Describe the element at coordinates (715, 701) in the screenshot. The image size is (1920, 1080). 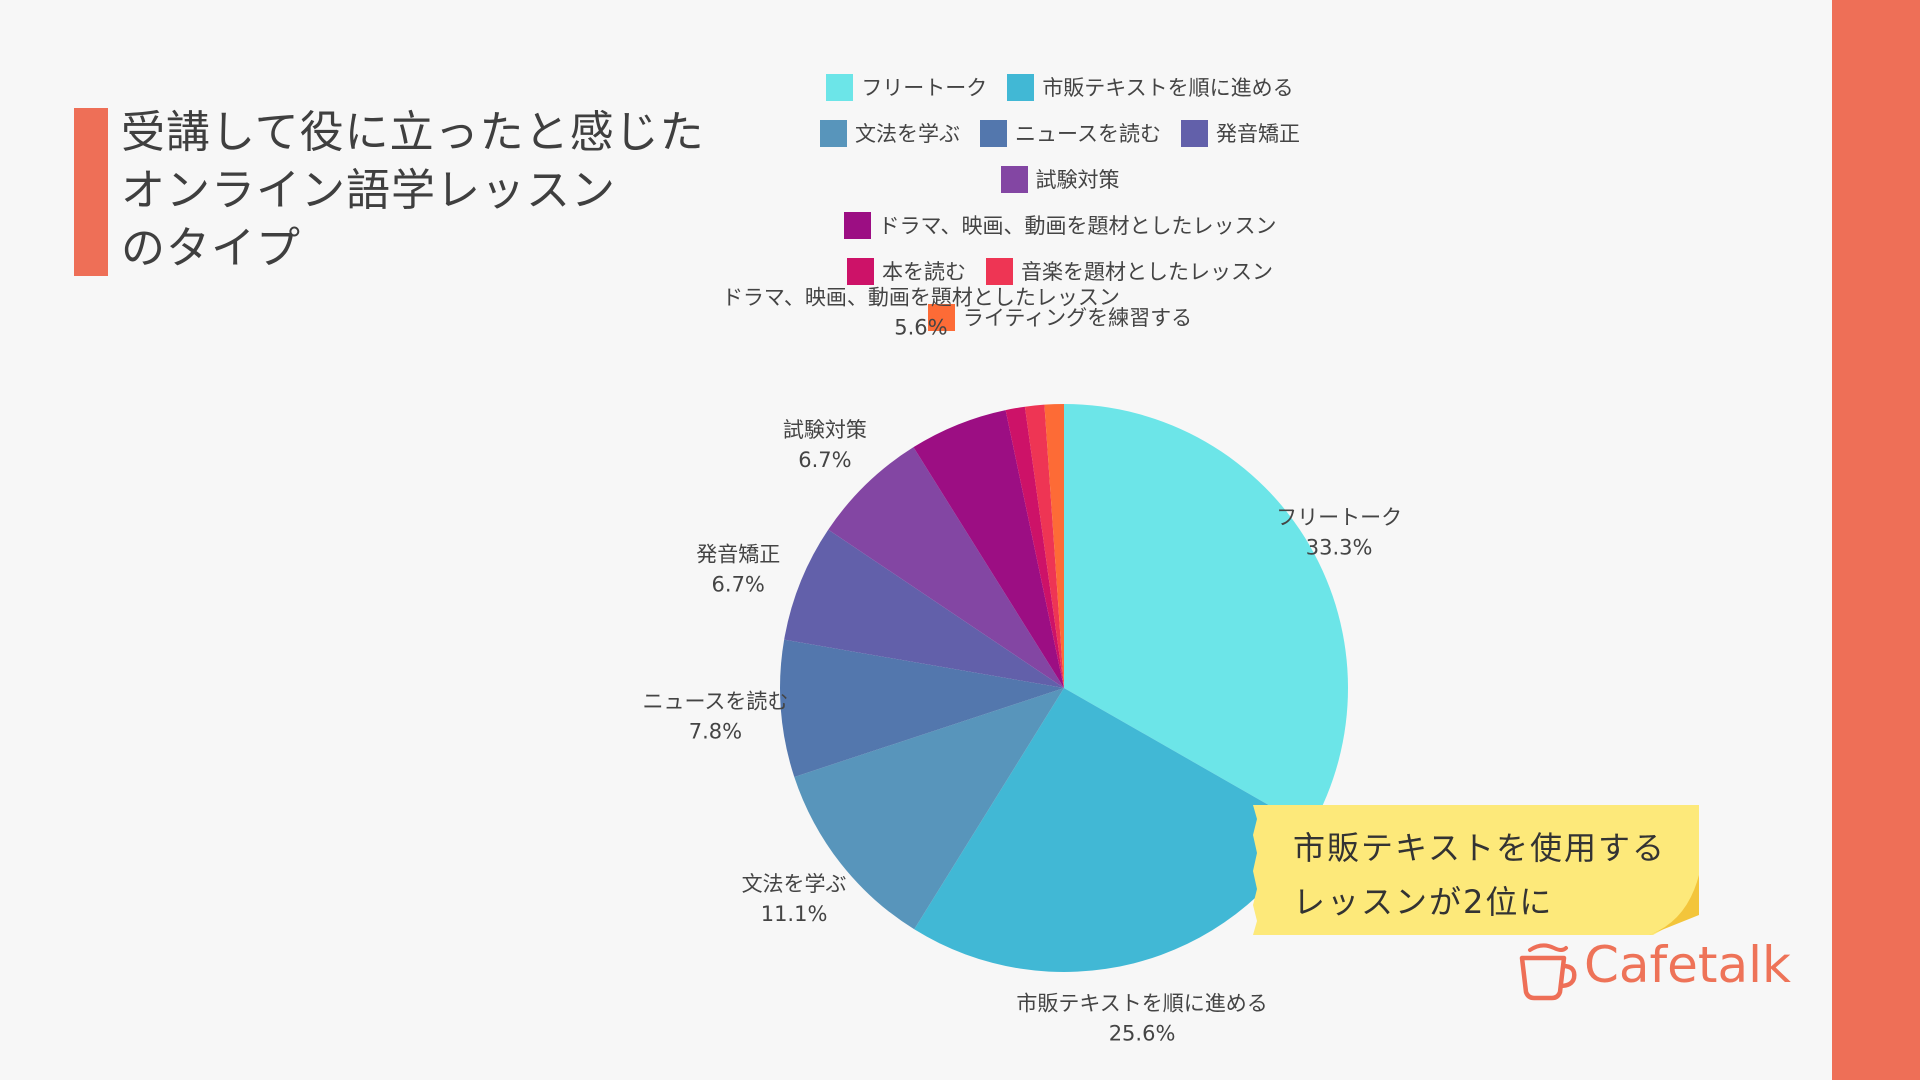
I see `slice-label: ニュースを読む` at that location.